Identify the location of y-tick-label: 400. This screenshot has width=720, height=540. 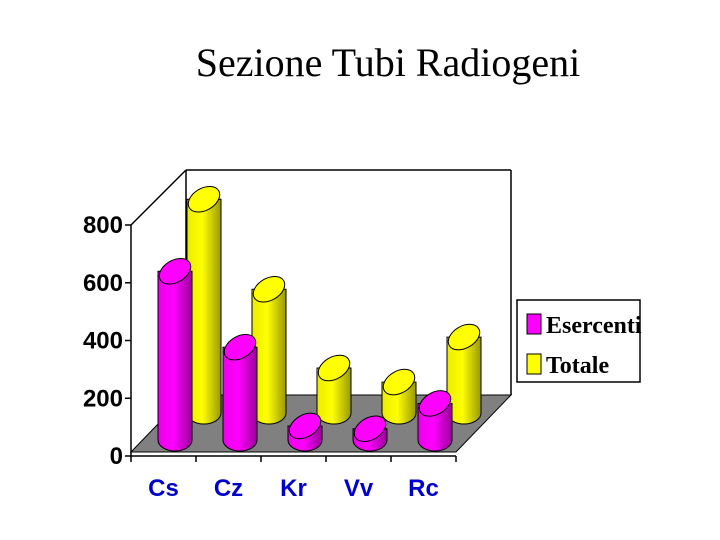
(103, 341).